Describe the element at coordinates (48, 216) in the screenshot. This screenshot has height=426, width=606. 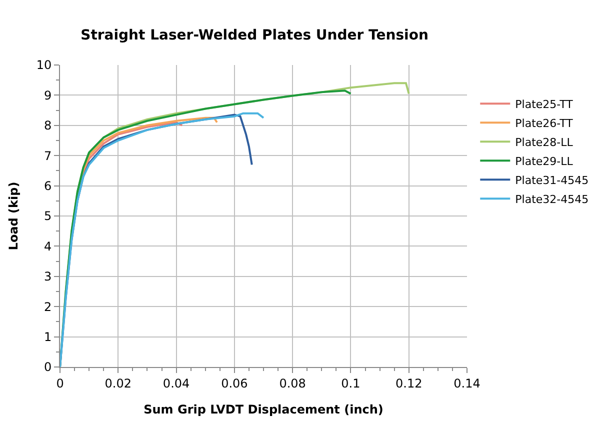
I see `y-tick-label: 5` at that location.